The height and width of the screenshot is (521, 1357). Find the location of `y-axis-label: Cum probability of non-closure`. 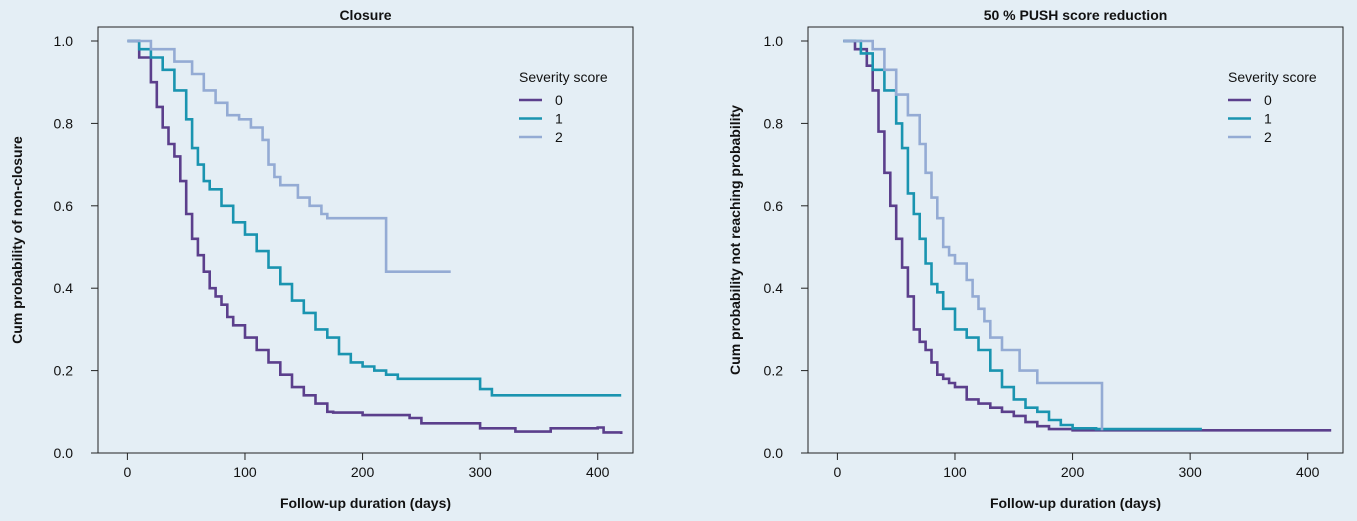

y-axis-label: Cum probability of non-closure is located at coordinates (17, 240).